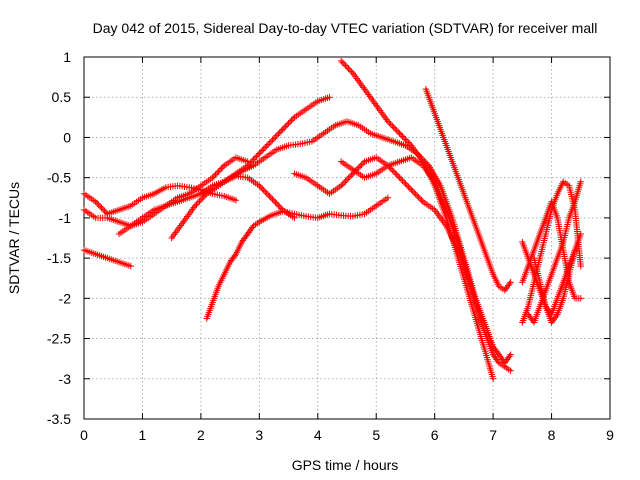 Image resolution: width=640 pixels, height=480 pixels. I want to click on y-tick-label: -3.5, so click(59, 419).